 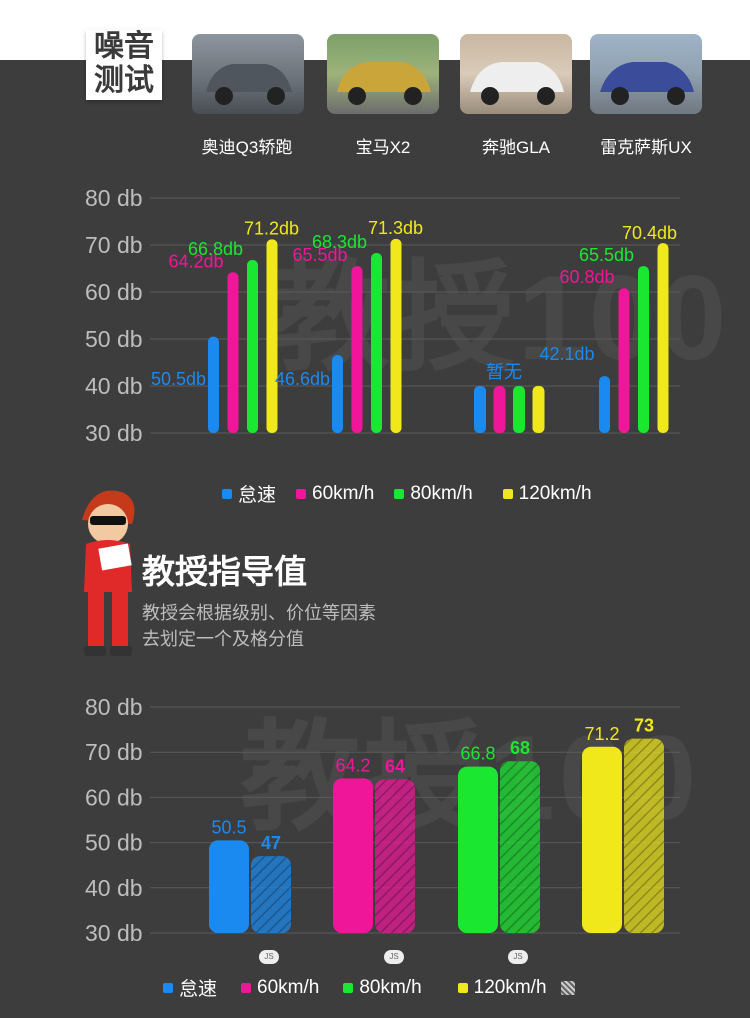 I want to click on legend2-label-120: 120km/h, so click(x=510, y=987).